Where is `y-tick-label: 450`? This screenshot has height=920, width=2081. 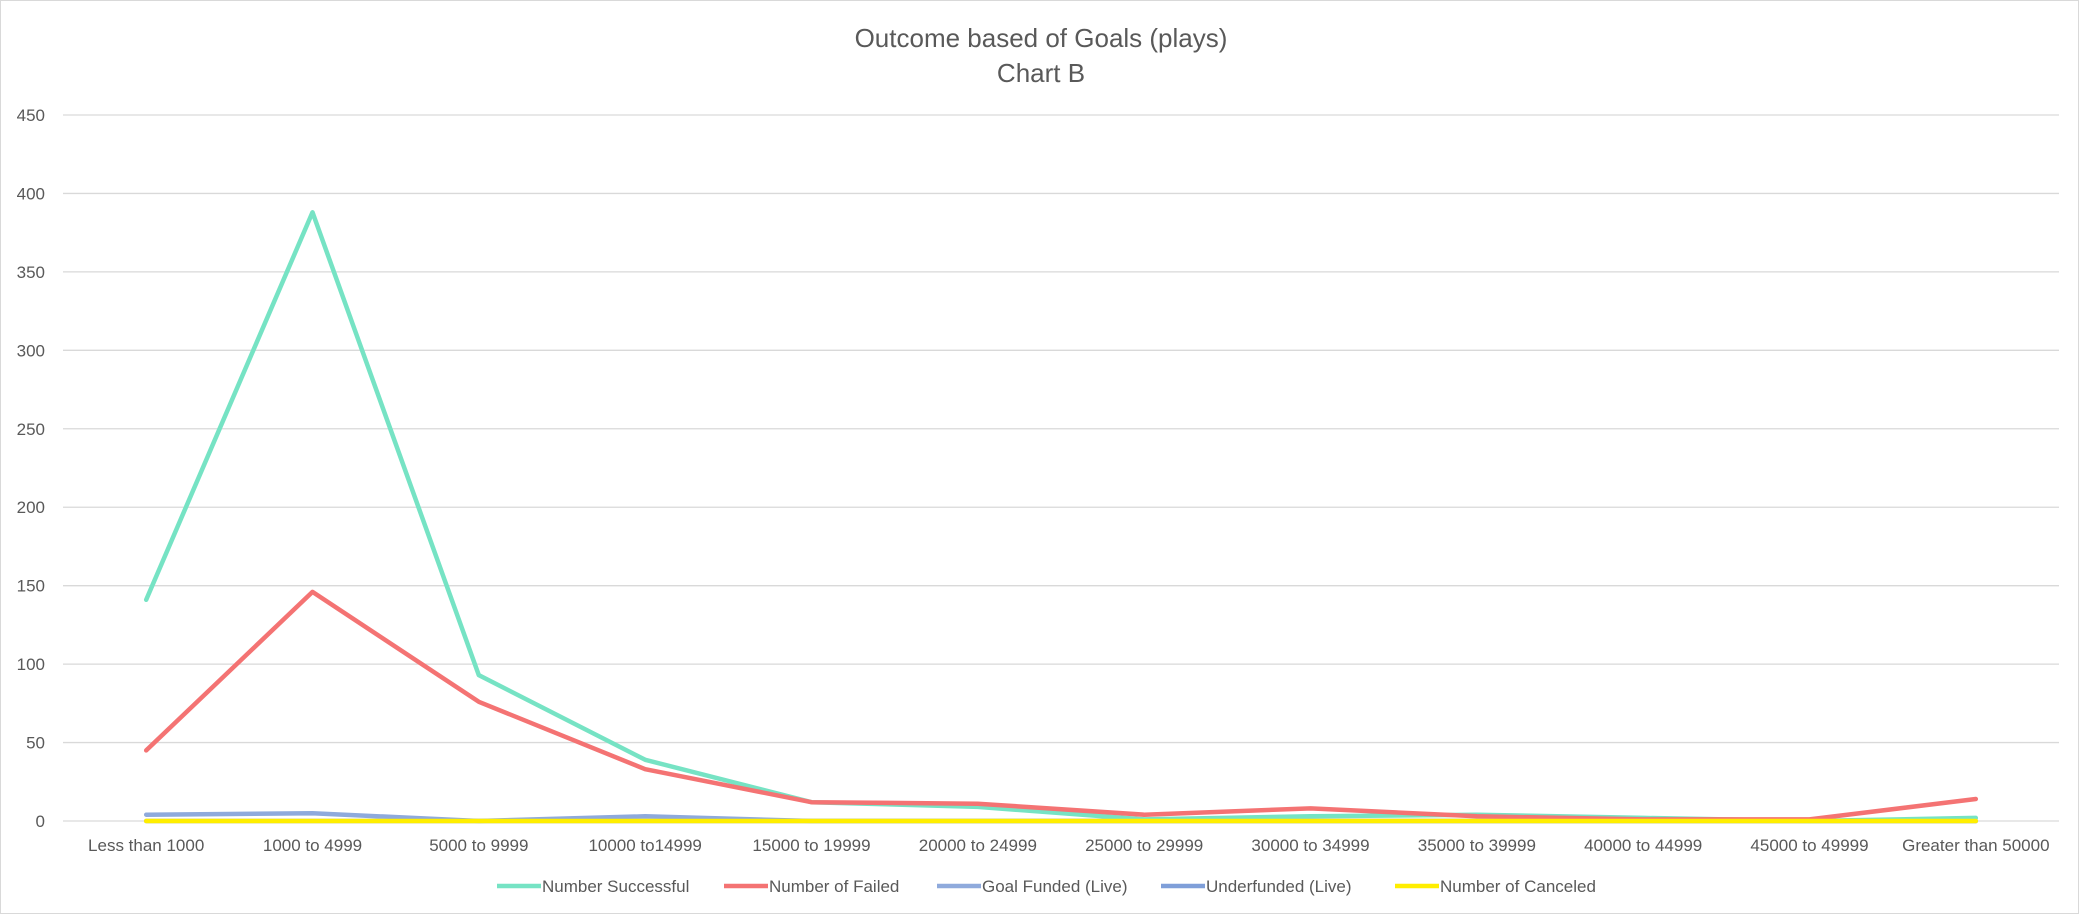 y-tick-label: 450 is located at coordinates (31, 115).